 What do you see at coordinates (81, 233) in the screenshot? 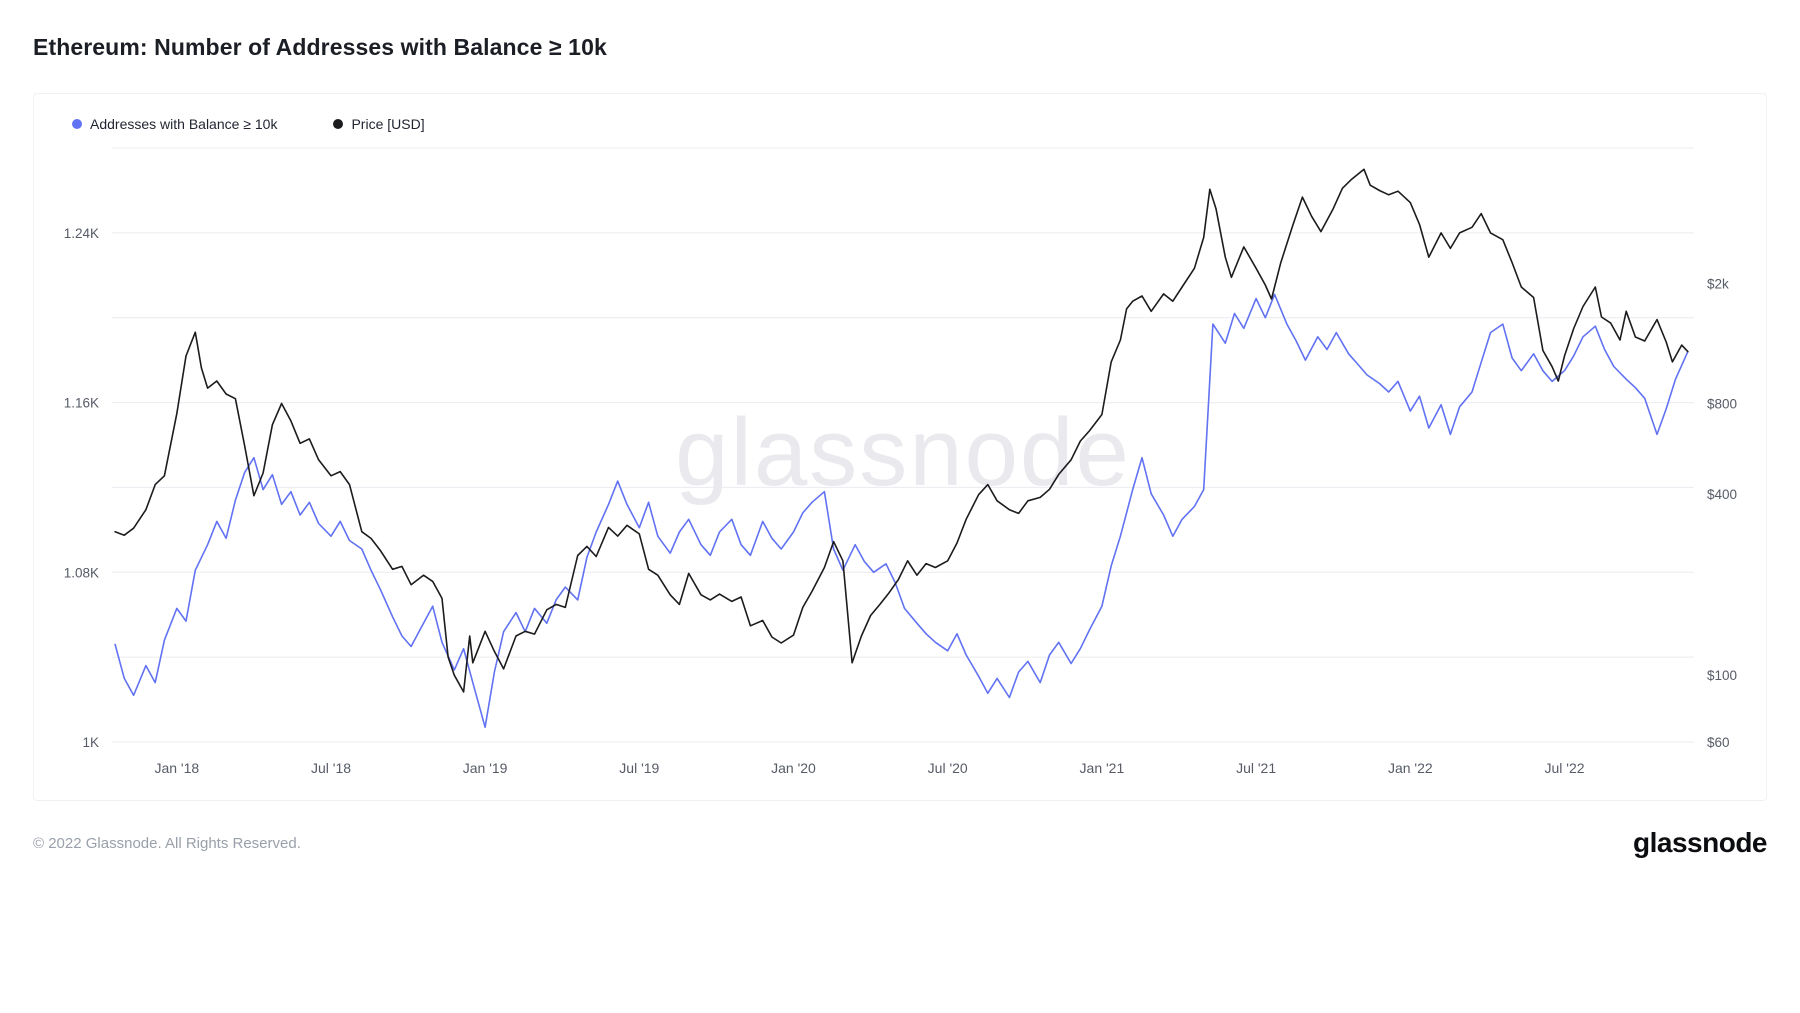
I see `left-axis-tick-label: 1.24K` at bounding box center [81, 233].